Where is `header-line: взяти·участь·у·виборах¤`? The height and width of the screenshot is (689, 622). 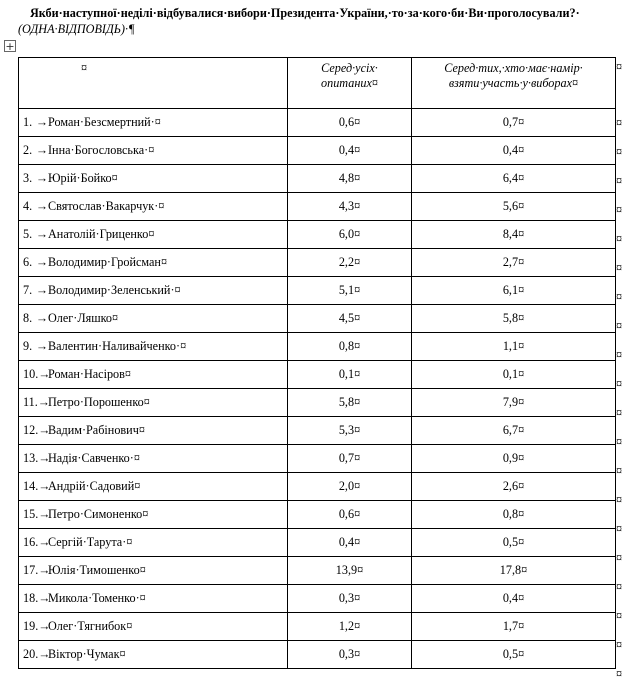
header-line: взяти·участь·у·виборах¤ is located at coordinates (513, 83).